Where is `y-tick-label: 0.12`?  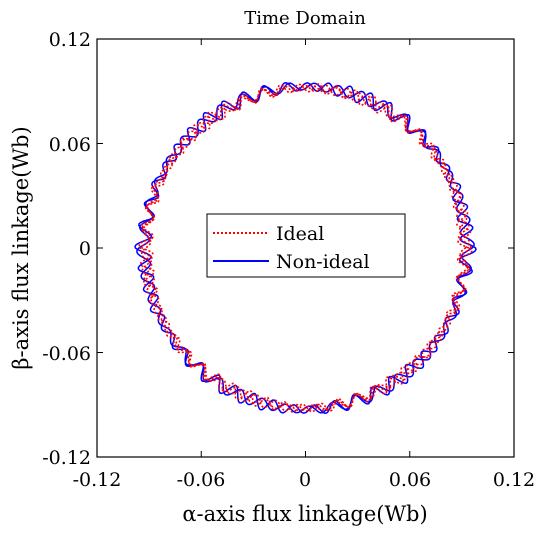 y-tick-label: 0.12 is located at coordinates (70, 40).